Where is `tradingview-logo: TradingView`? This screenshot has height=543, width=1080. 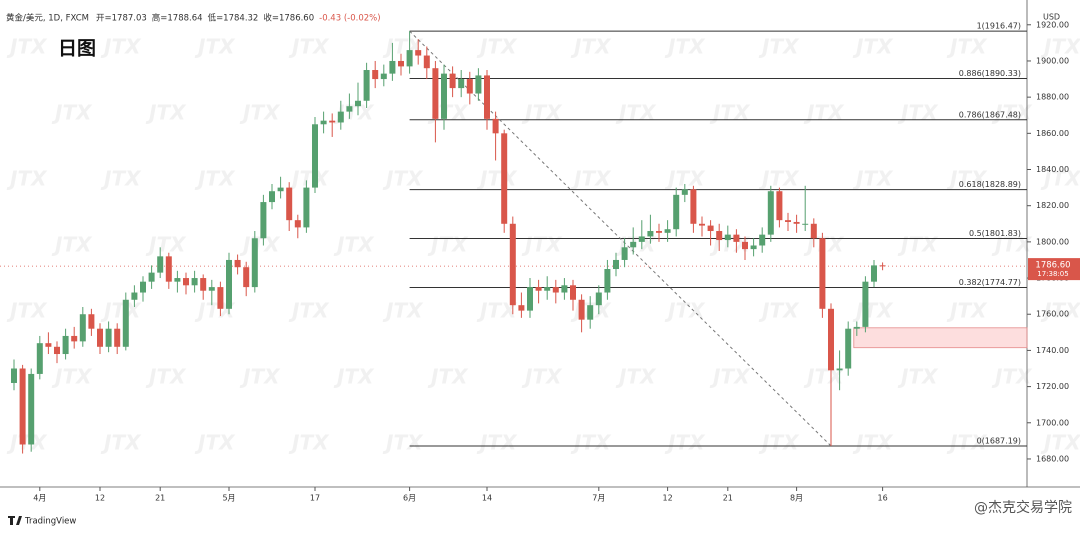 tradingview-logo: TradingView is located at coordinates (42, 521).